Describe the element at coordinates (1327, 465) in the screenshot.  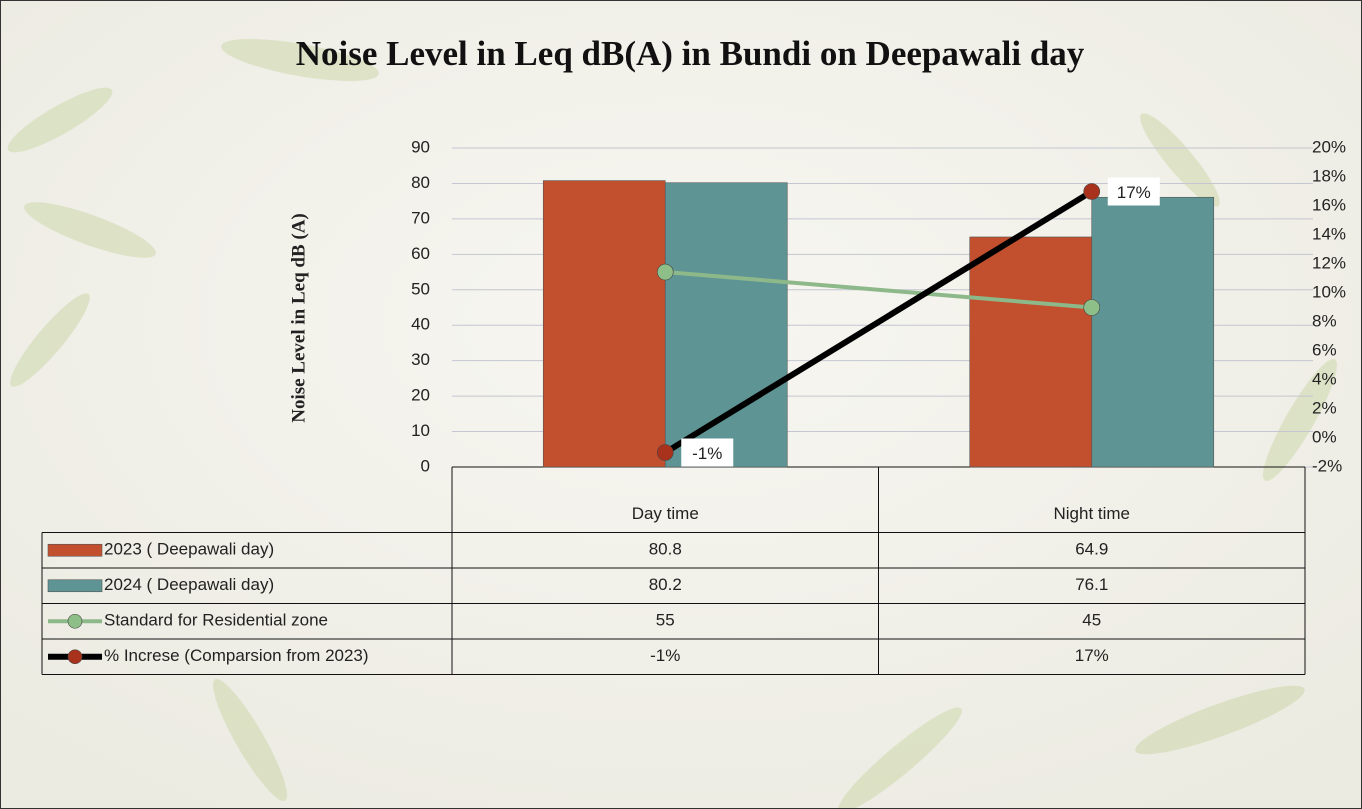
I see `y2-tick-label: -2%` at that location.